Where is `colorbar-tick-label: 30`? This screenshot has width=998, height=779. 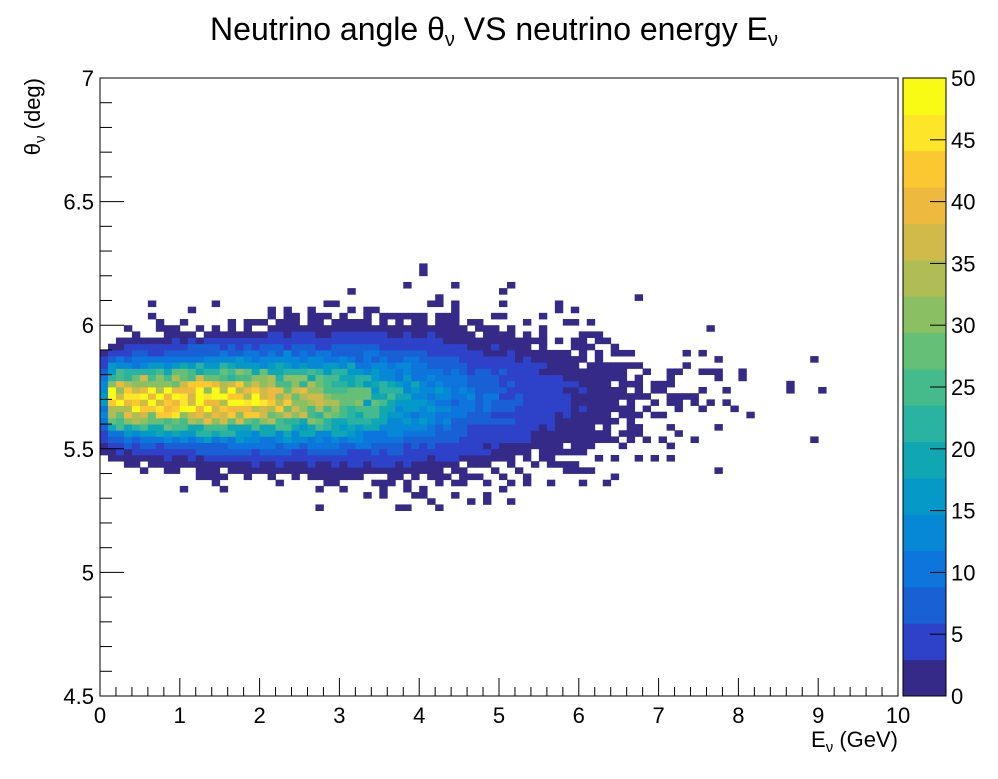
colorbar-tick-label: 30 is located at coordinates (963, 325).